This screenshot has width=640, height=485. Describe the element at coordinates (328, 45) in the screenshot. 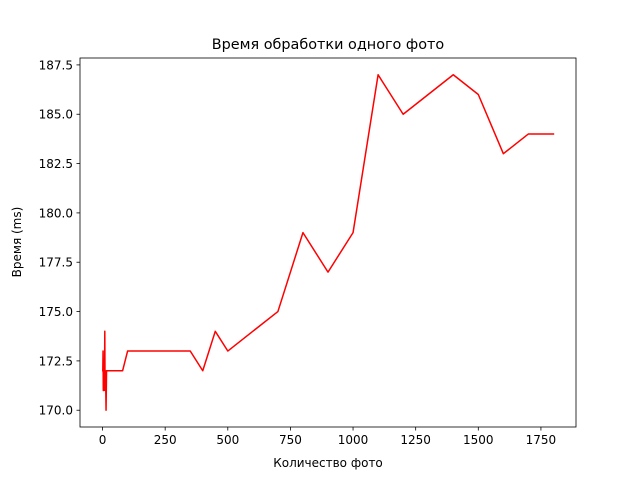

I see `chart-title: Время обработки одного фото` at that location.